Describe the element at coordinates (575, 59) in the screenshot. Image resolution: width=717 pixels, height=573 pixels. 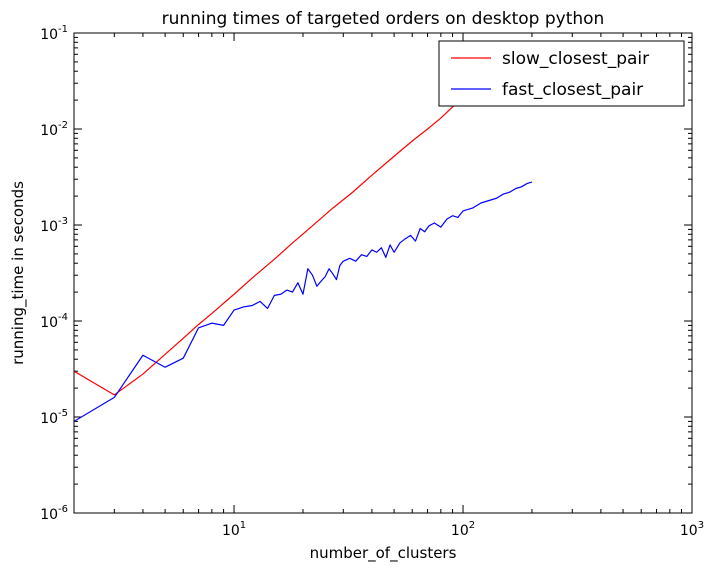
I see `legend-label-slow-closest-pair: slow_closest_pair` at that location.